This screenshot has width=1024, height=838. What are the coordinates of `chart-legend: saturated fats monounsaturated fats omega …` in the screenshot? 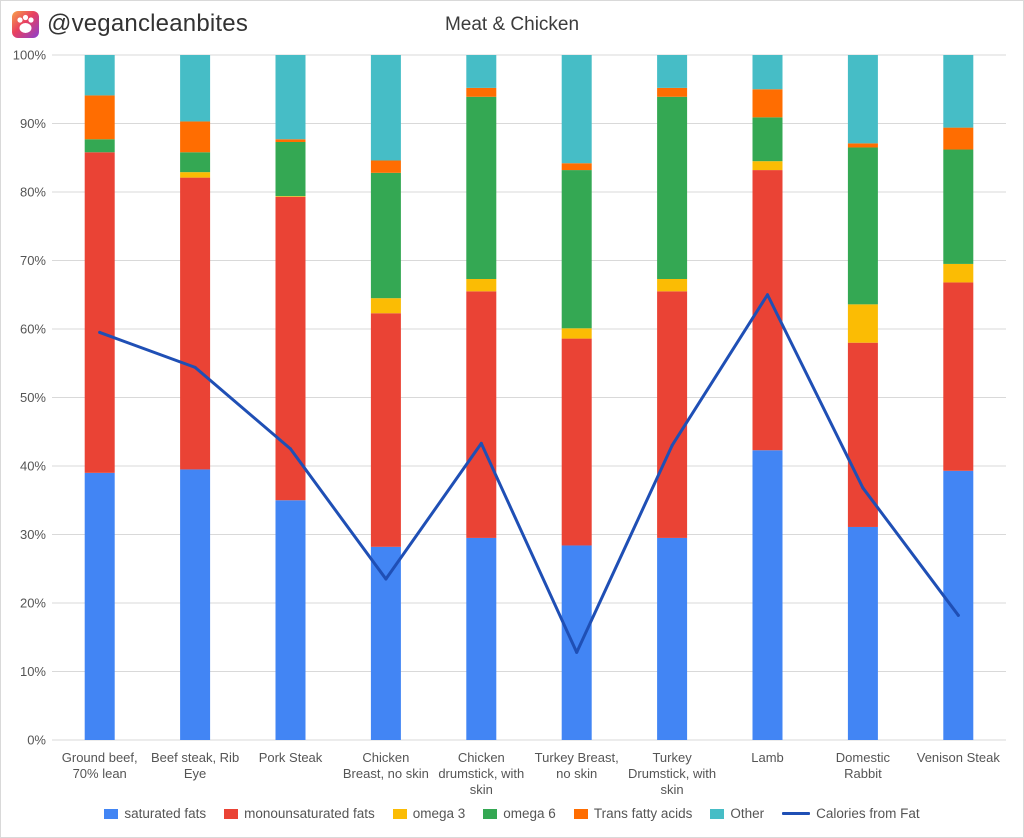 It's located at (512, 813).